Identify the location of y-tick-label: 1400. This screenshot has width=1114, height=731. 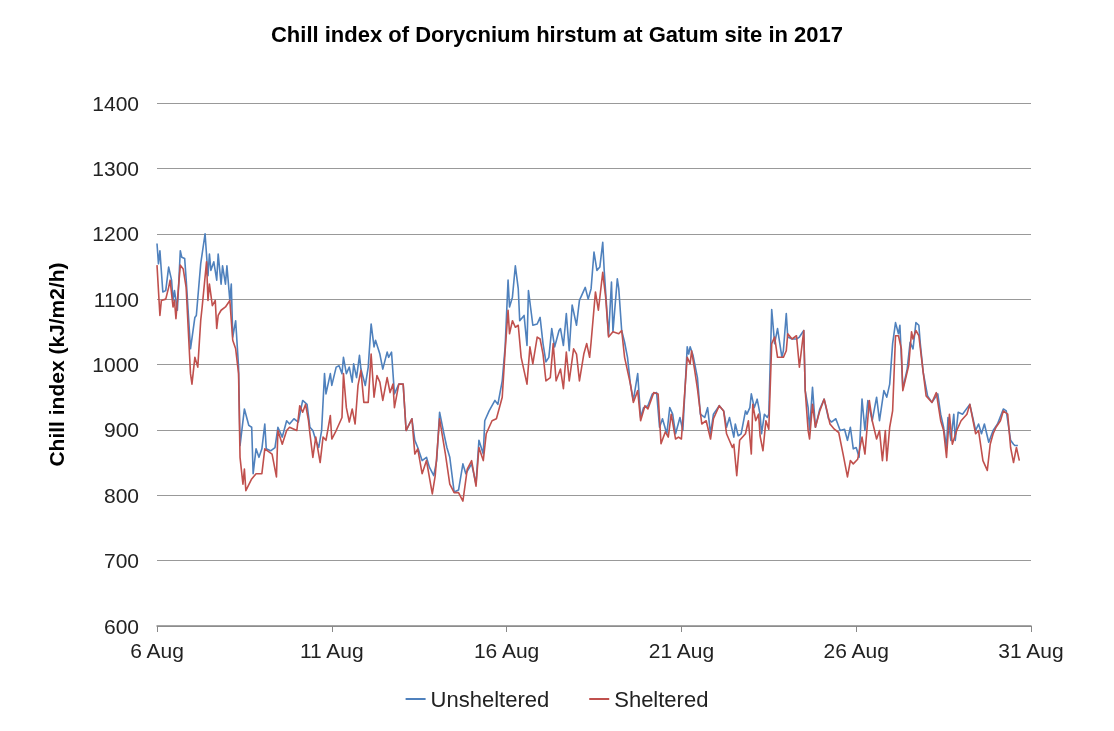
(115, 103).